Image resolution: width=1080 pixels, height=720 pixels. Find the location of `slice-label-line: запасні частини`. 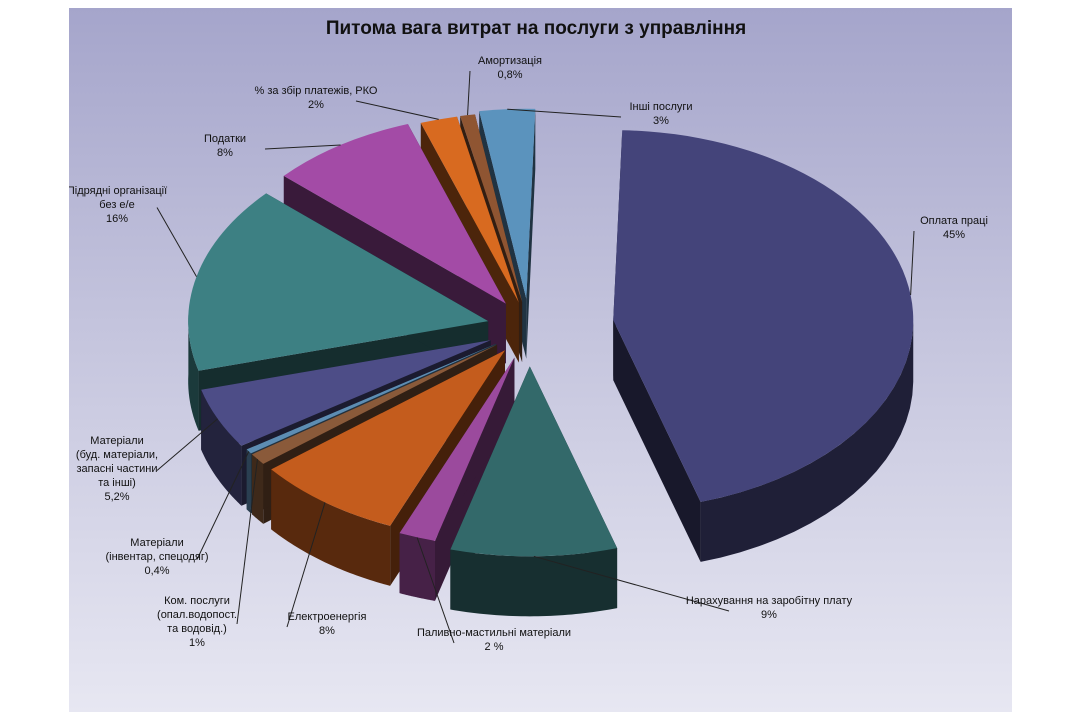

slice-label-line: запасні частини is located at coordinates (116, 469).